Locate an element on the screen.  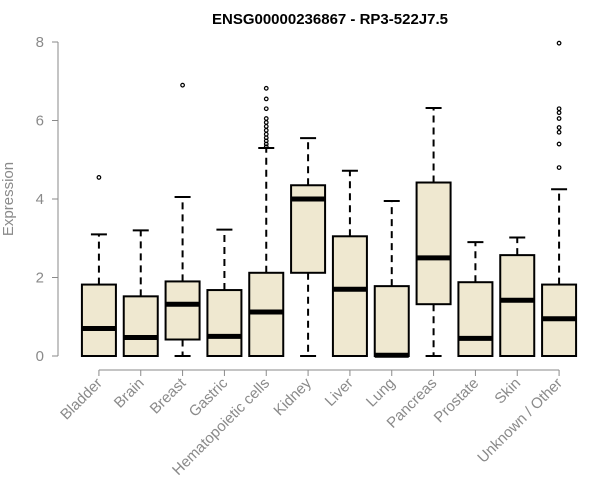
box-gastric is located at coordinates (224, 292).